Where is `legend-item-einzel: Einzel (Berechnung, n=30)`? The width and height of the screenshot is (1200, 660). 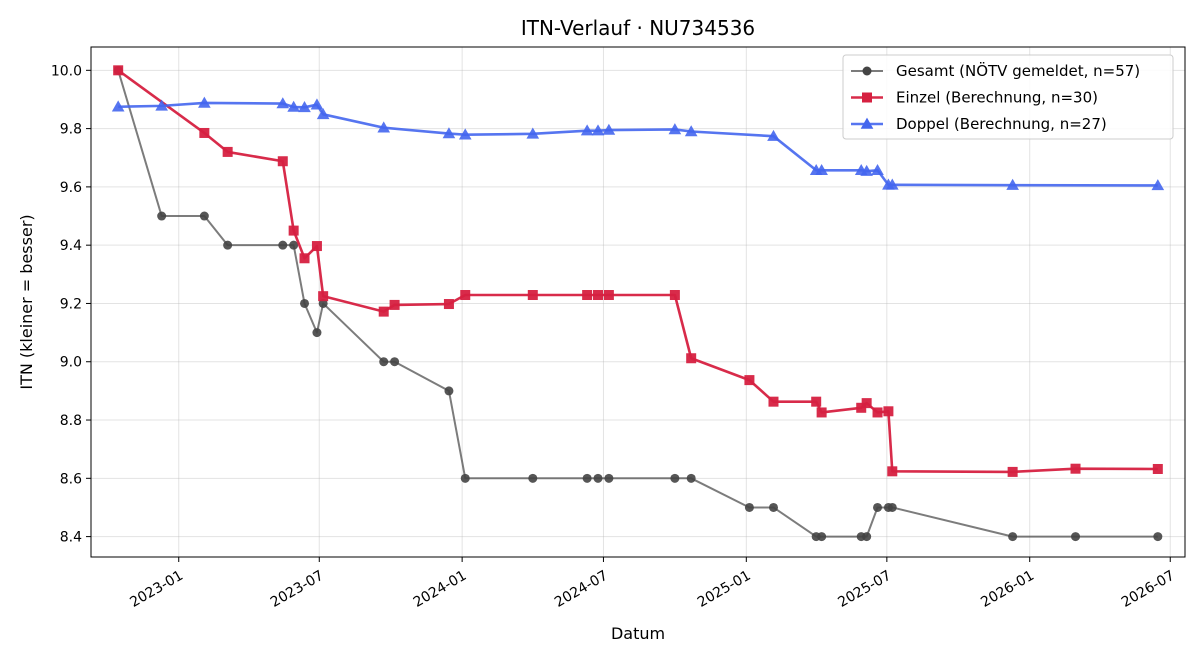
legend-item-einzel: Einzel (Berechnung, n=30) is located at coordinates (974, 98).